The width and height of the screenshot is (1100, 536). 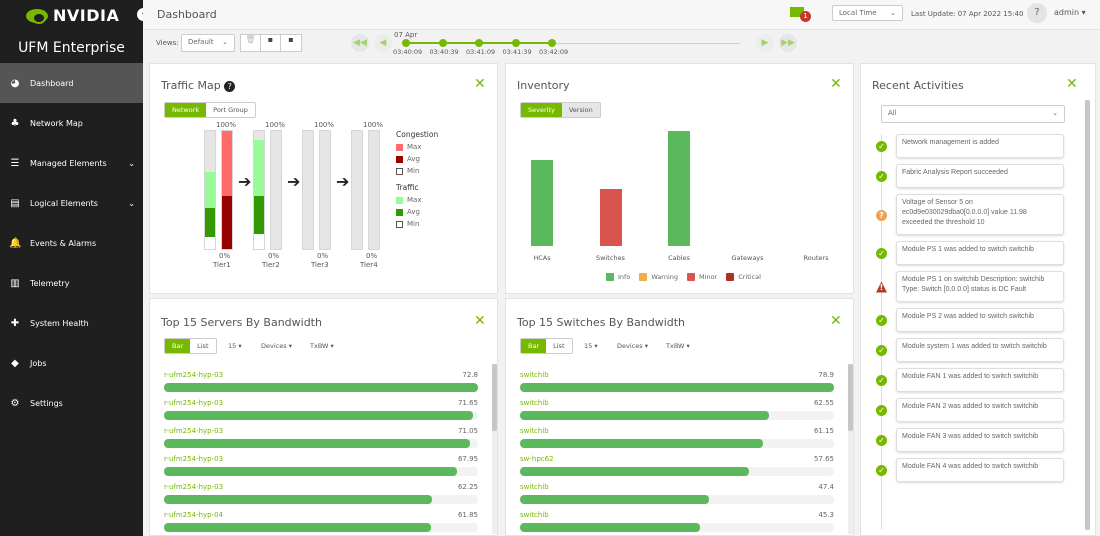 What do you see at coordinates (867, 13) in the screenshot?
I see `time-mode-select: Local Time ⌄` at bounding box center [867, 13].